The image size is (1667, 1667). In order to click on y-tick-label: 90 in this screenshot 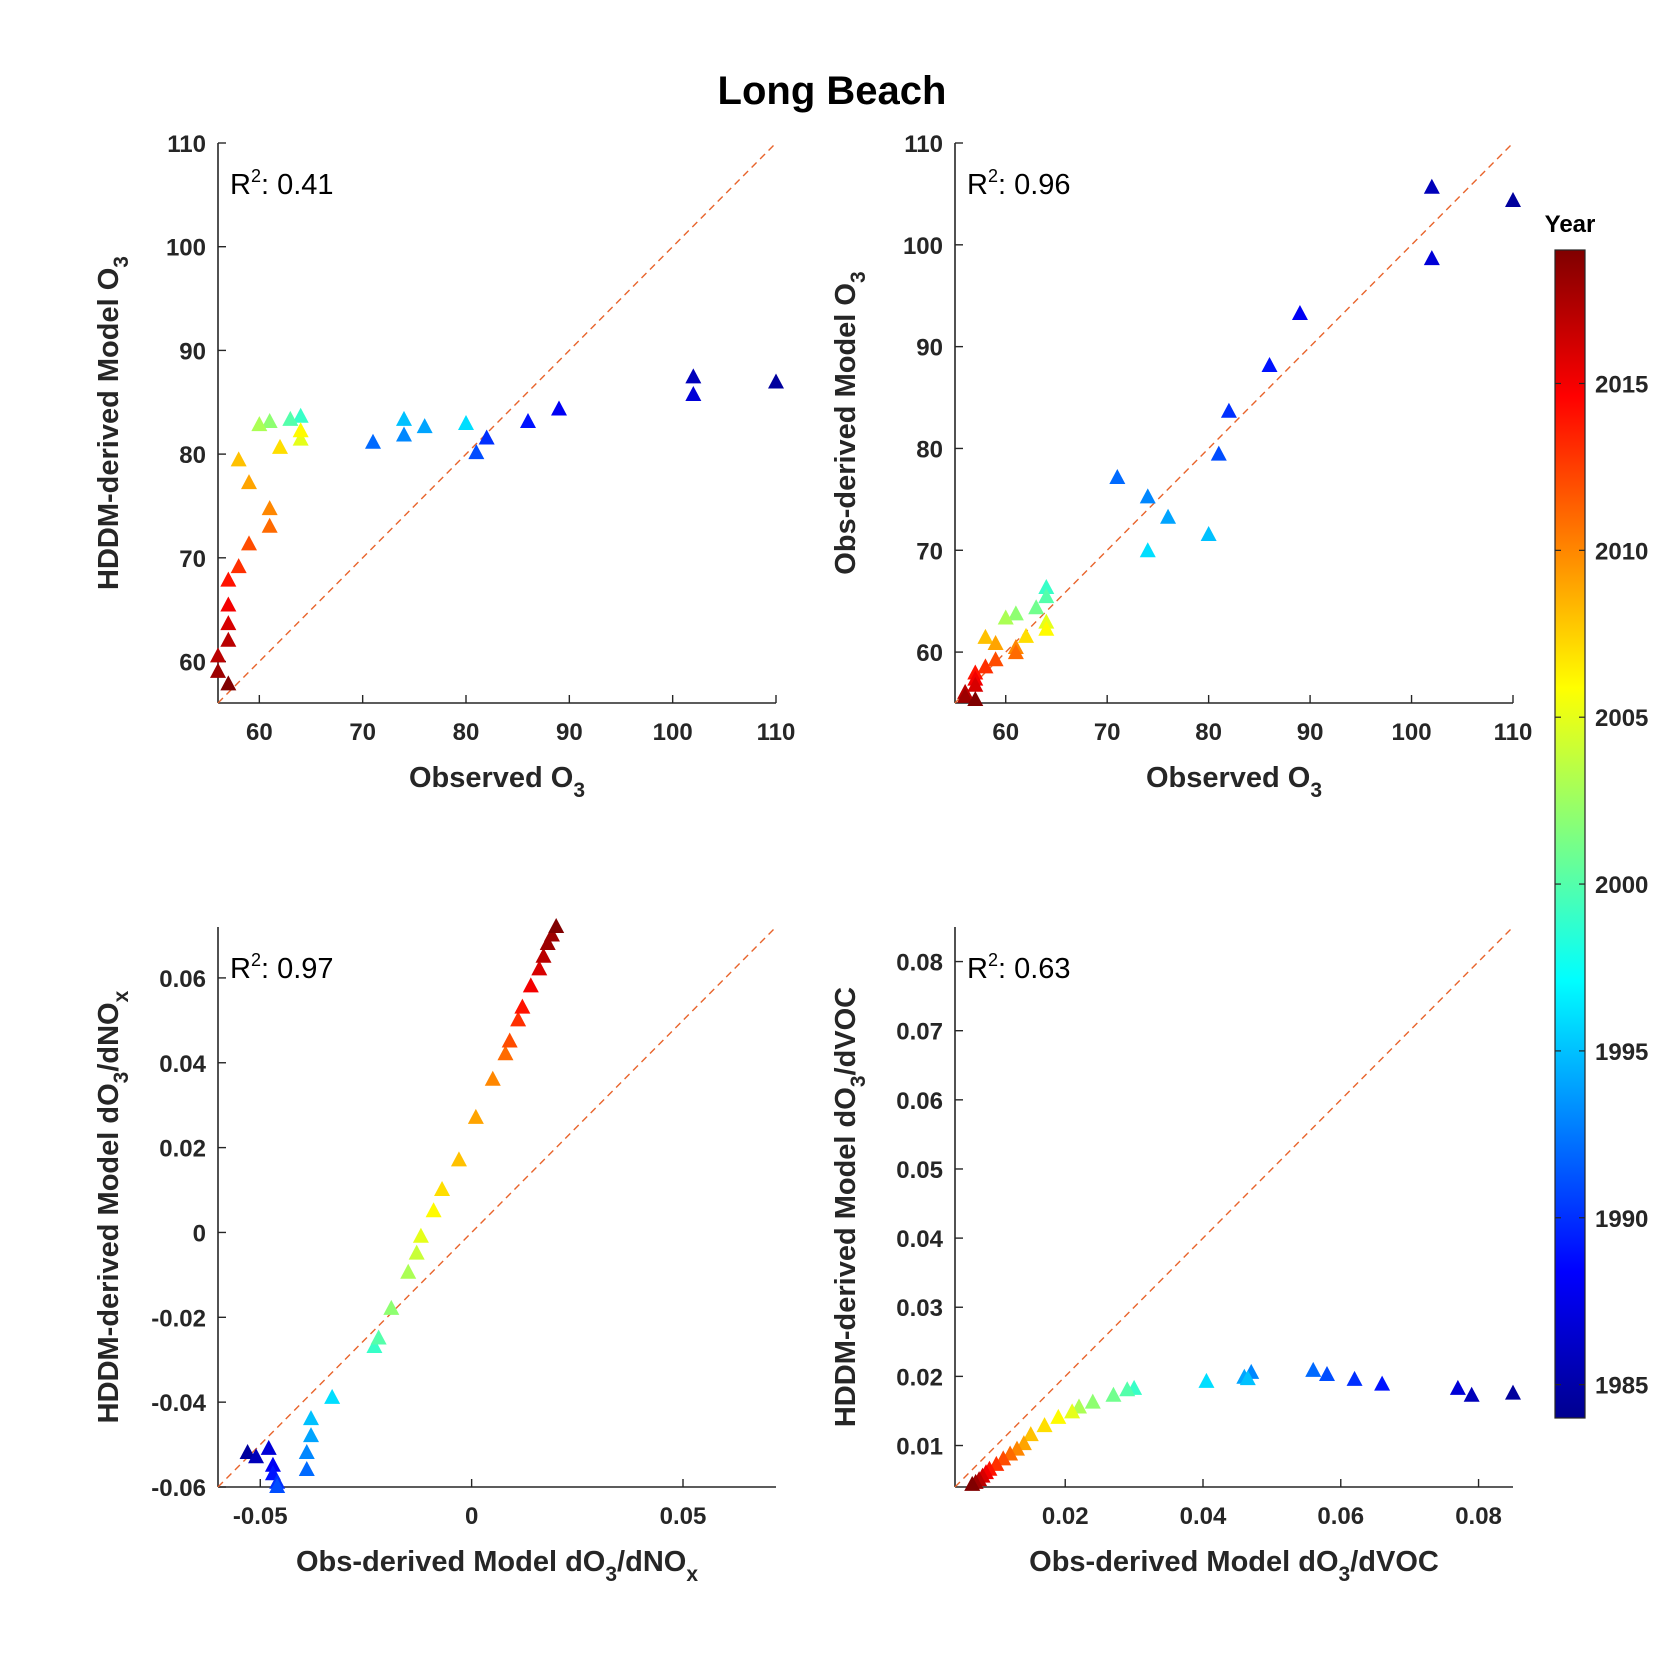, I will do `click(192, 351)`.